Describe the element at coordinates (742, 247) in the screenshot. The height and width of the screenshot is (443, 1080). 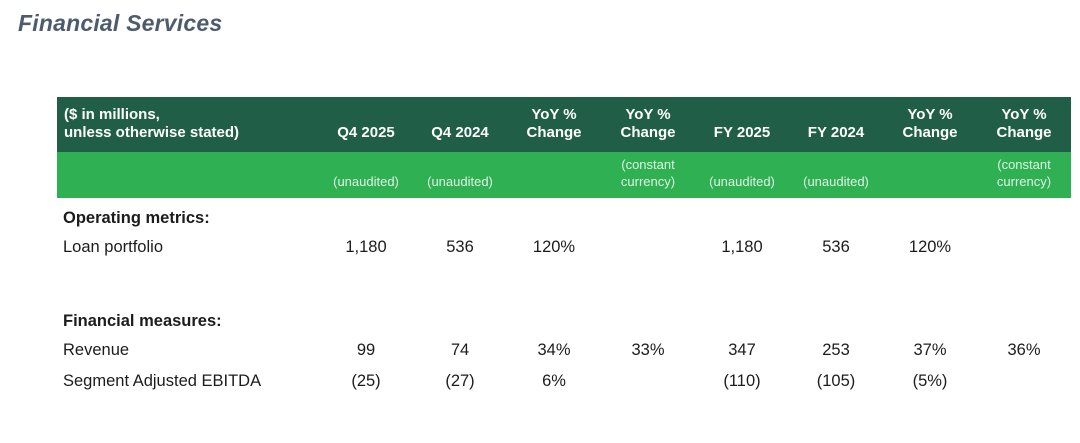
I see `cell-fy-2025: 1,180` at that location.